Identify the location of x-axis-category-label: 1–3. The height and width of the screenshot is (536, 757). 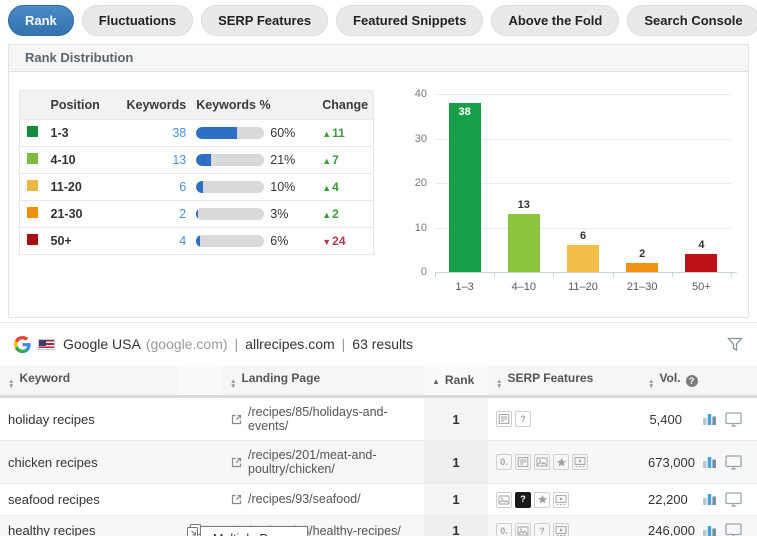
(464, 287).